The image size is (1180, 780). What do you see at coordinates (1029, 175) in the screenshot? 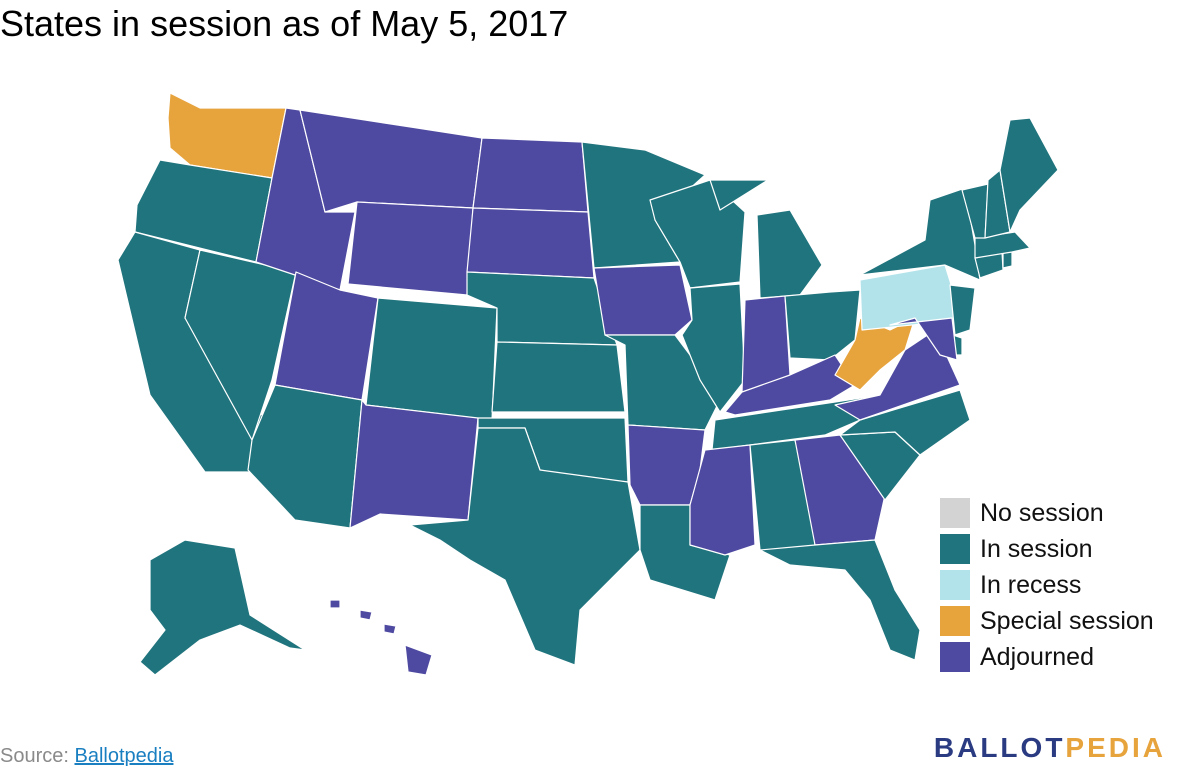
I see `state-me` at bounding box center [1029, 175].